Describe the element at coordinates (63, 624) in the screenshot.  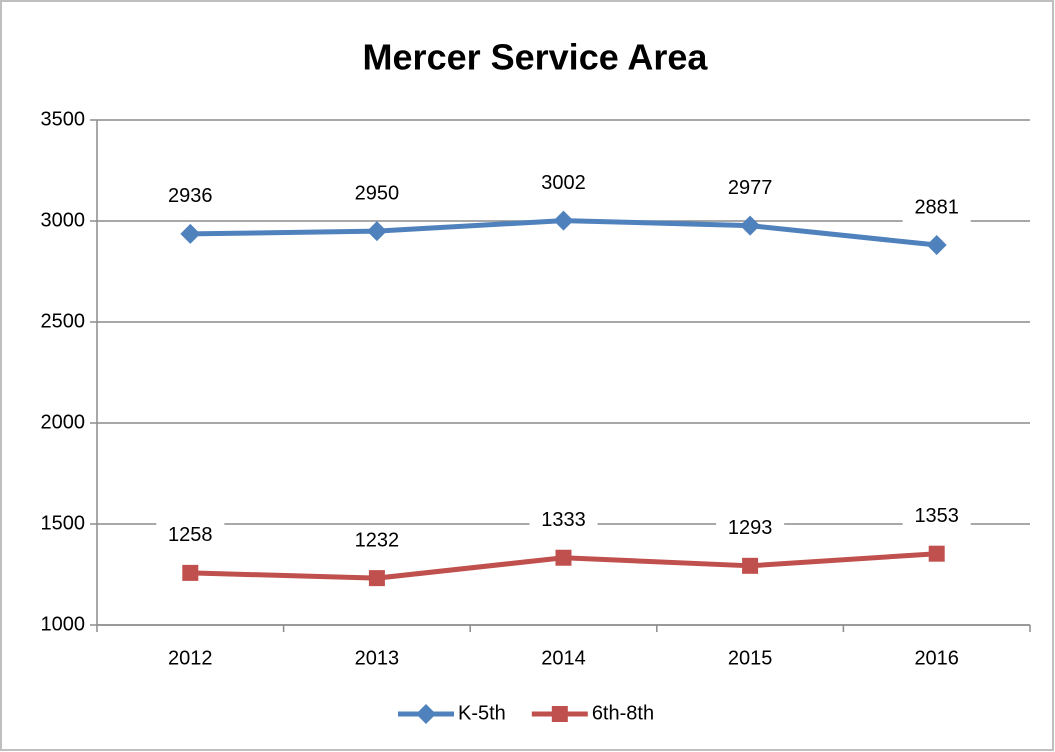
I see `y-tick-label: 1000` at that location.